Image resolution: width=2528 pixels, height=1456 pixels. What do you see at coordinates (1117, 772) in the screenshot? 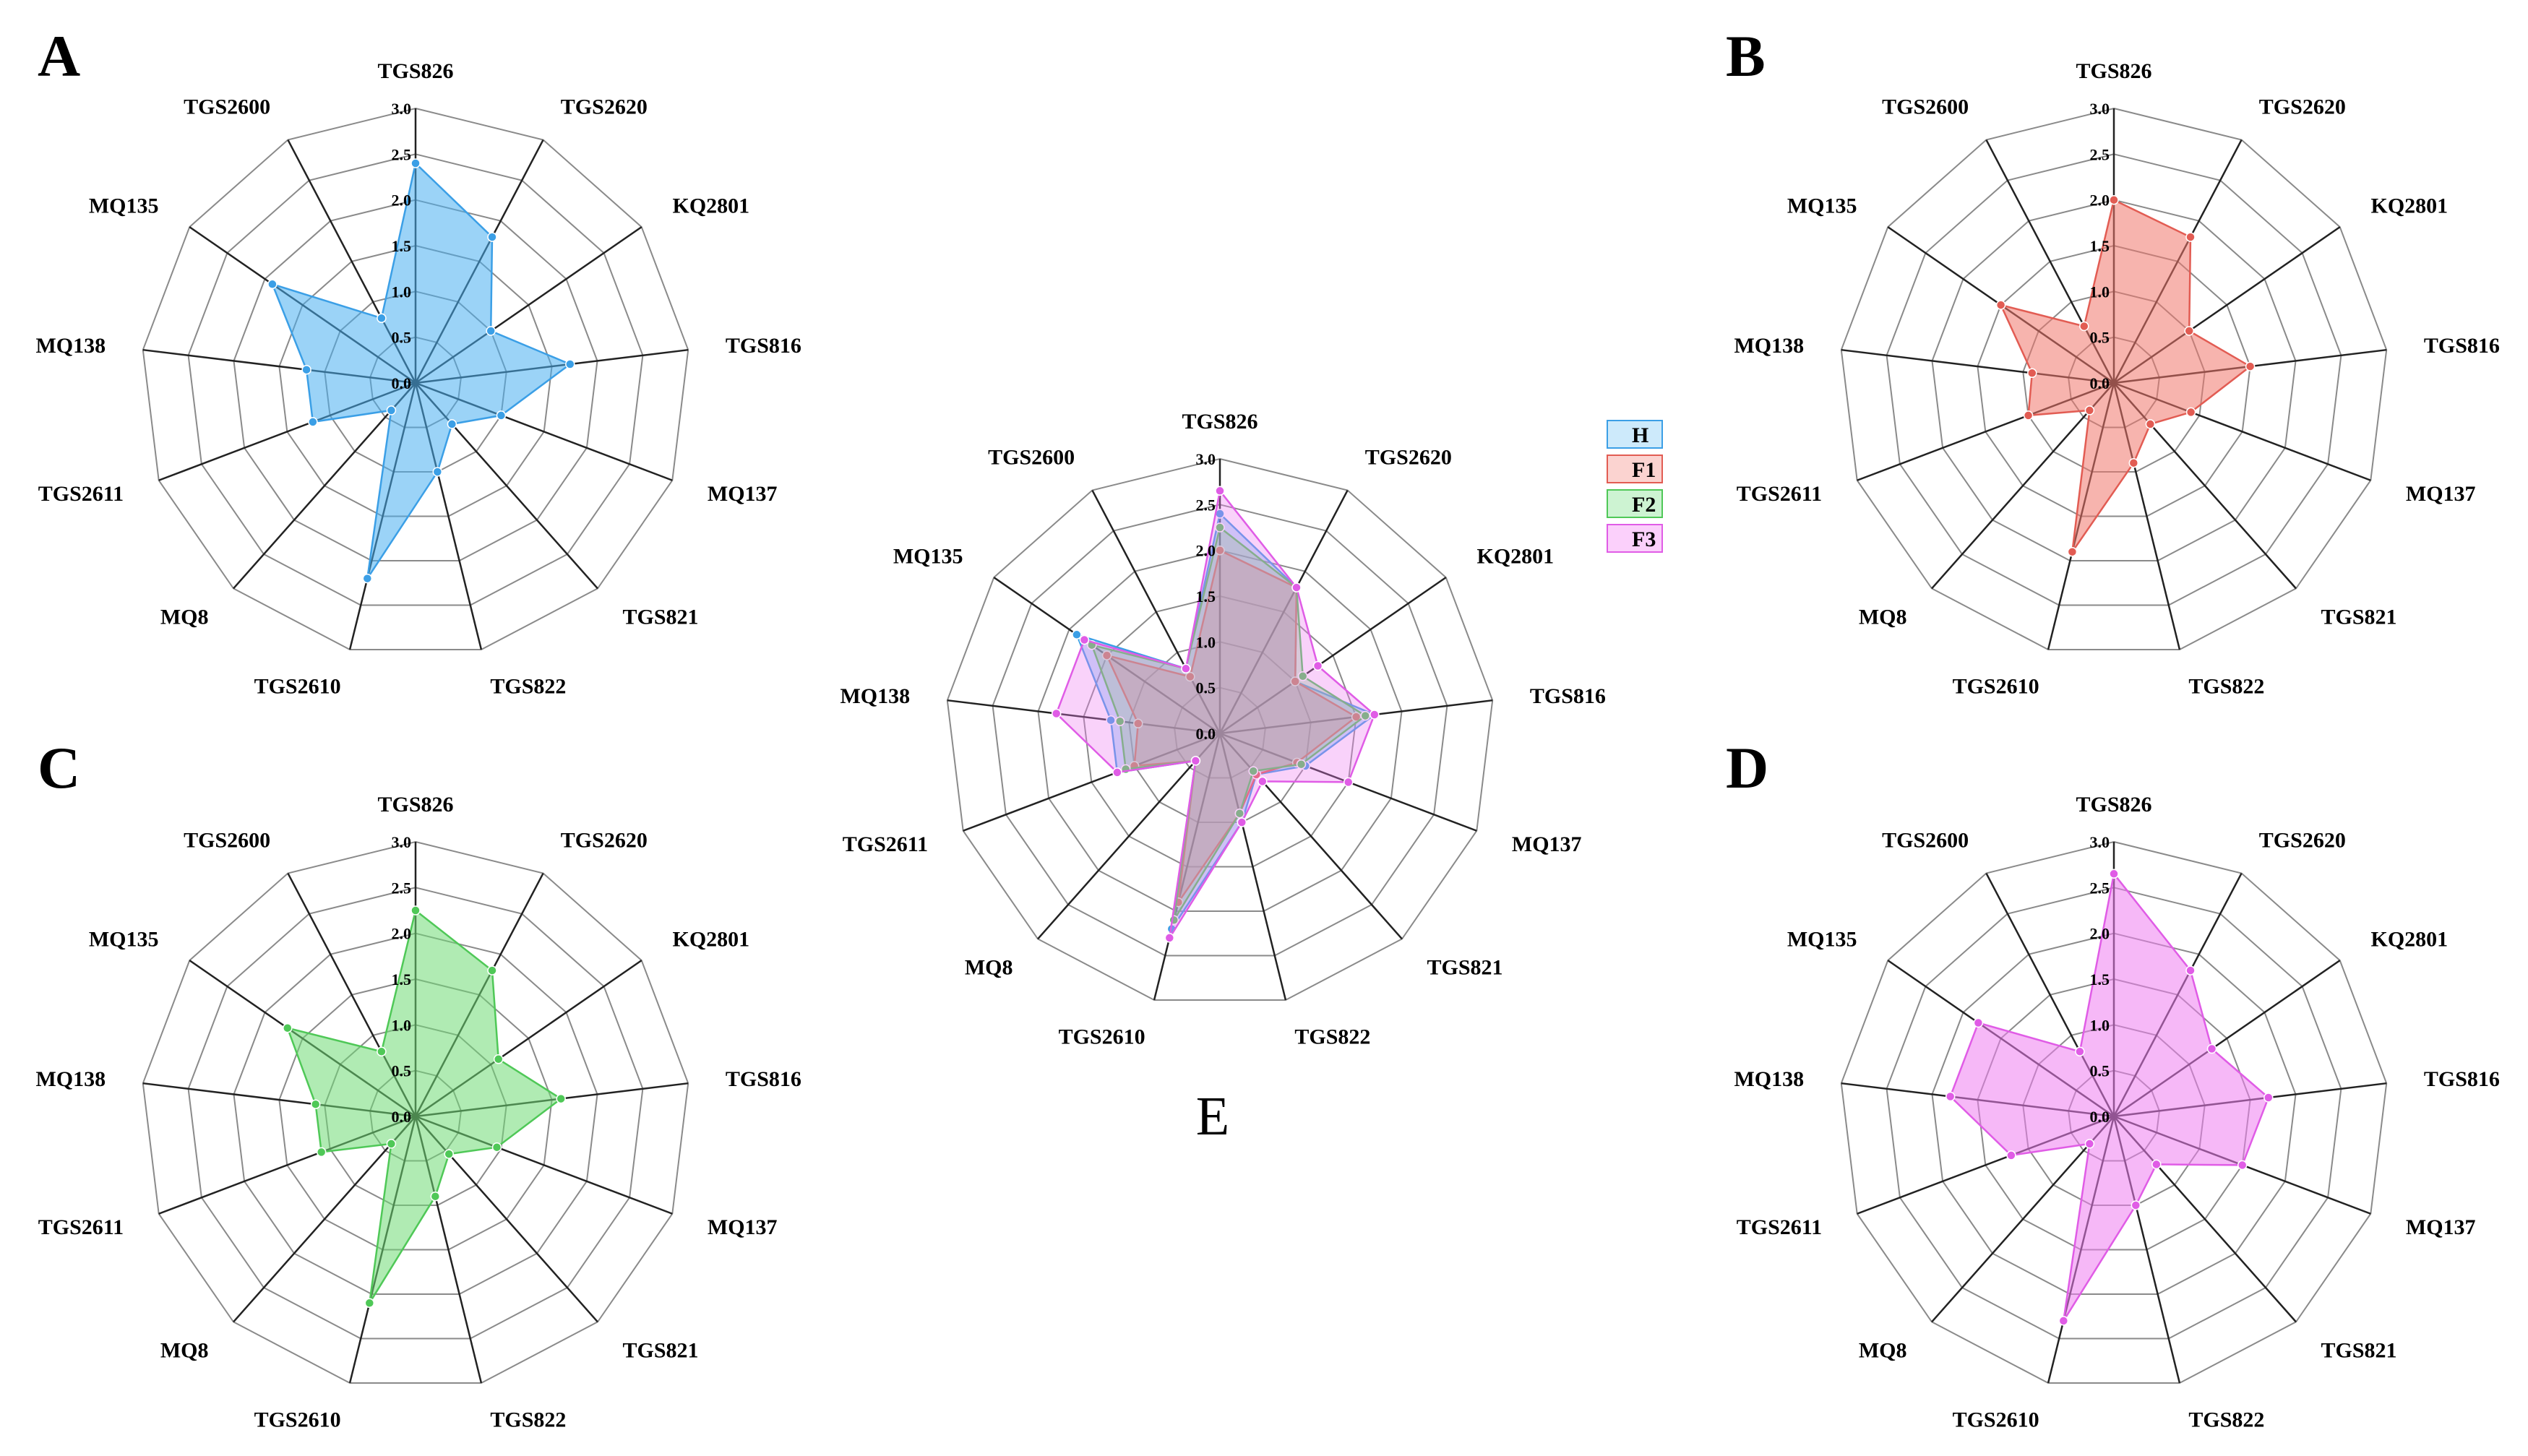
I see `data-point-f3-tgs2611` at bounding box center [1117, 772].